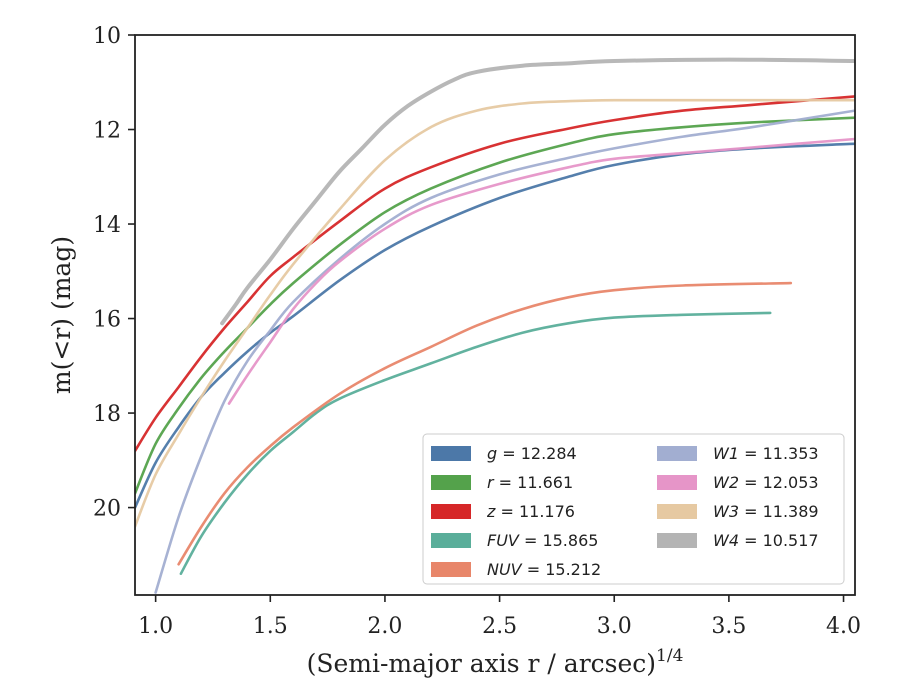  Describe the element at coordinates (155, 626) in the screenshot. I see `x-tick-label: 1.0` at that location.